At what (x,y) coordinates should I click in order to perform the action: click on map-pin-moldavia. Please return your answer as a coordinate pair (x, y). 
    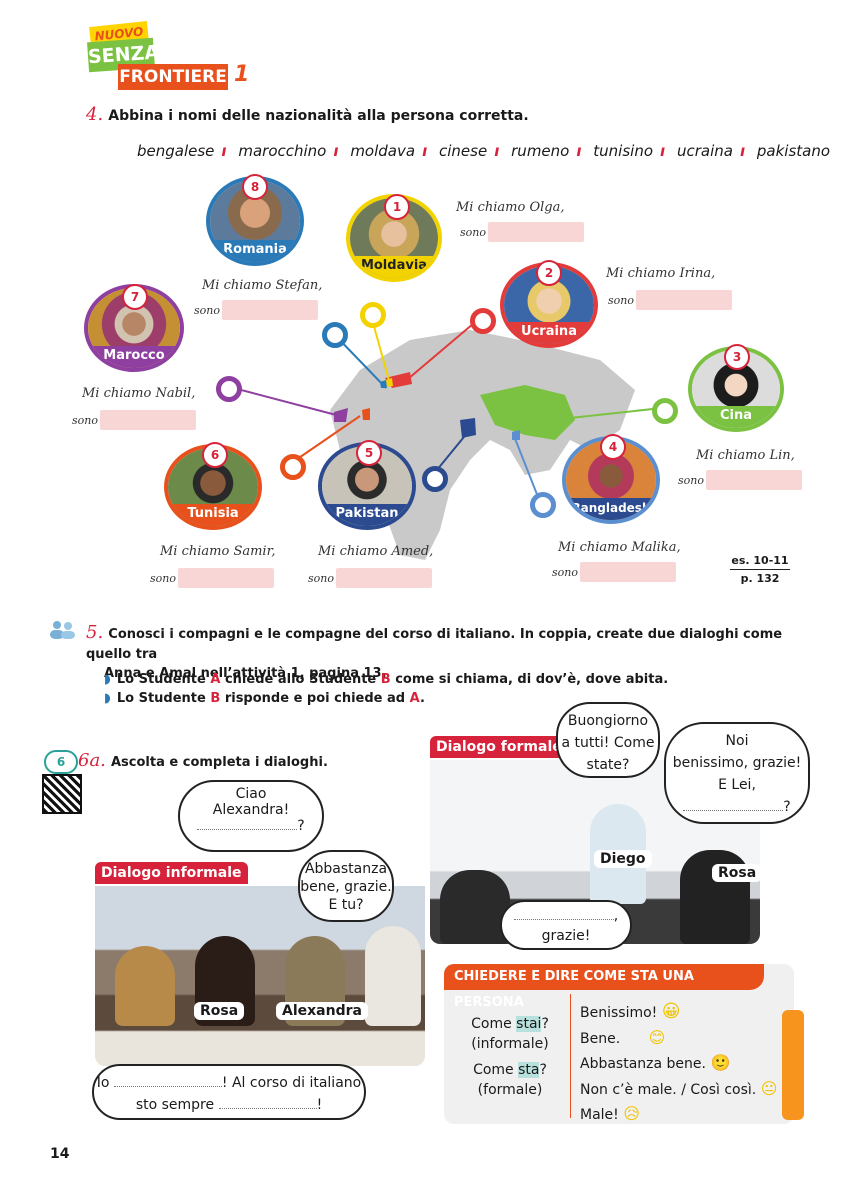
    Looking at the image, I should click on (373, 315).